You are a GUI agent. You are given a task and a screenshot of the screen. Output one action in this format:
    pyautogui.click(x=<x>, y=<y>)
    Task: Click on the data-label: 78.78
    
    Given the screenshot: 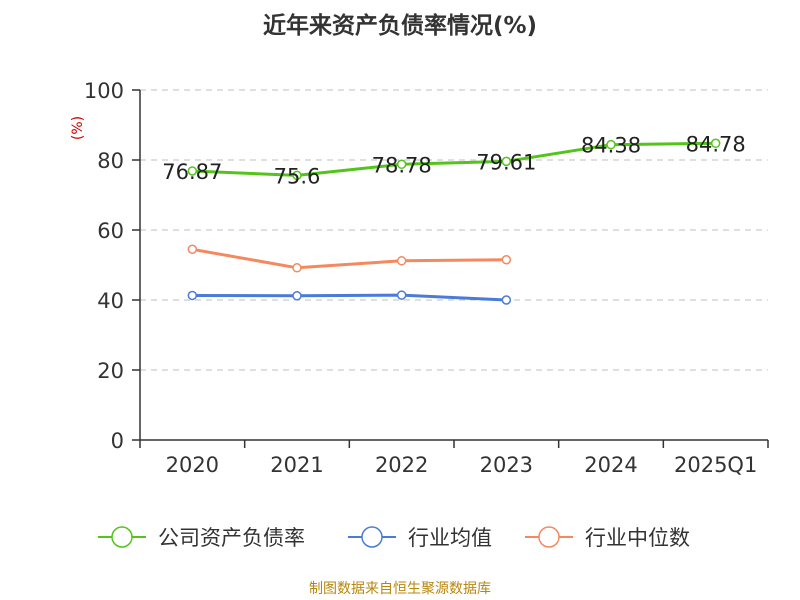 What is the action you would take?
    pyautogui.click(x=402, y=165)
    